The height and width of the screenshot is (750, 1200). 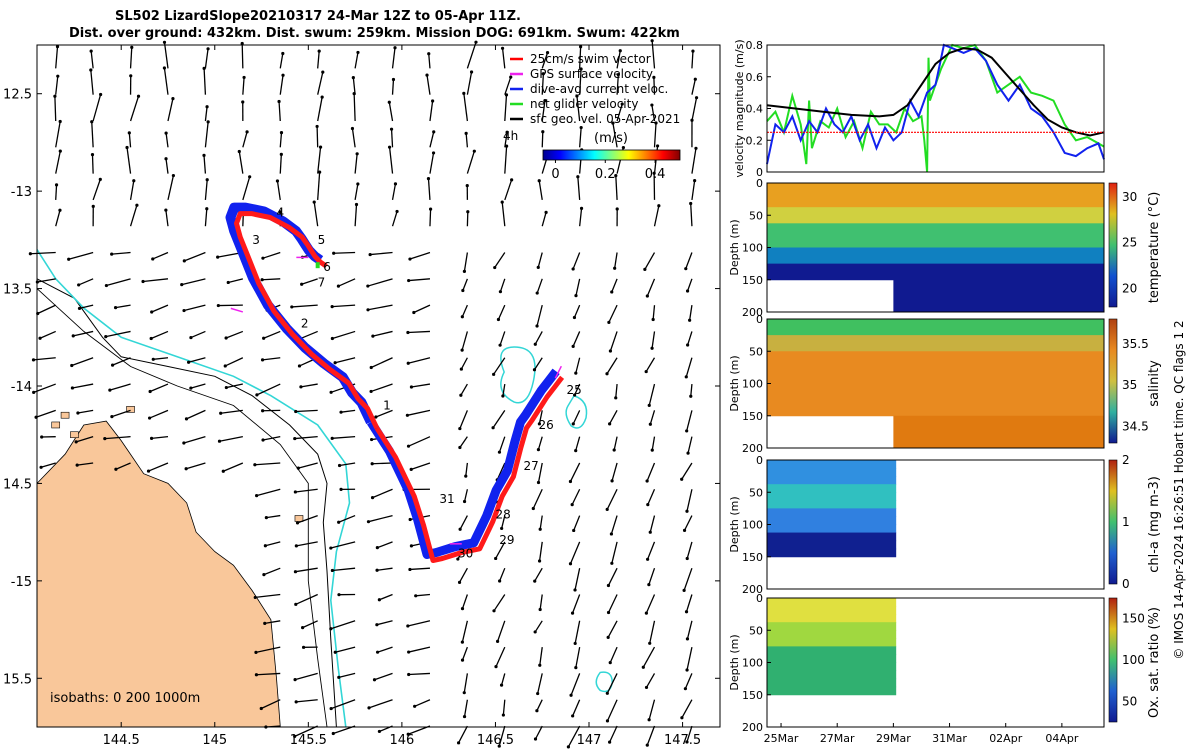 I want to click on velocity-ytick-label-0: 0, so click(x=759, y=172).